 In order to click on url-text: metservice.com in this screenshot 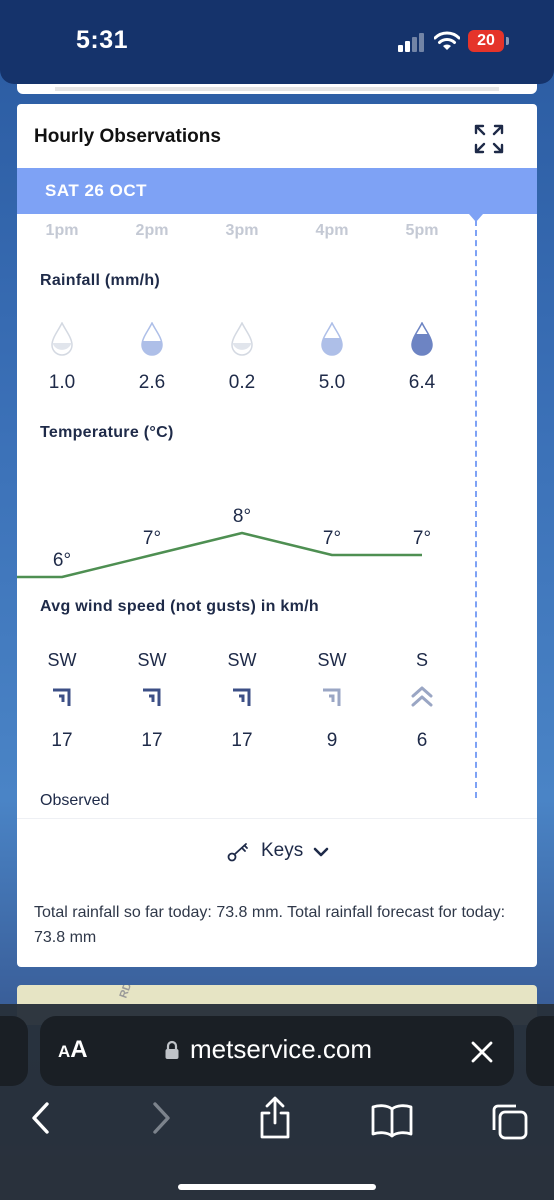, I will do `click(281, 1049)`.